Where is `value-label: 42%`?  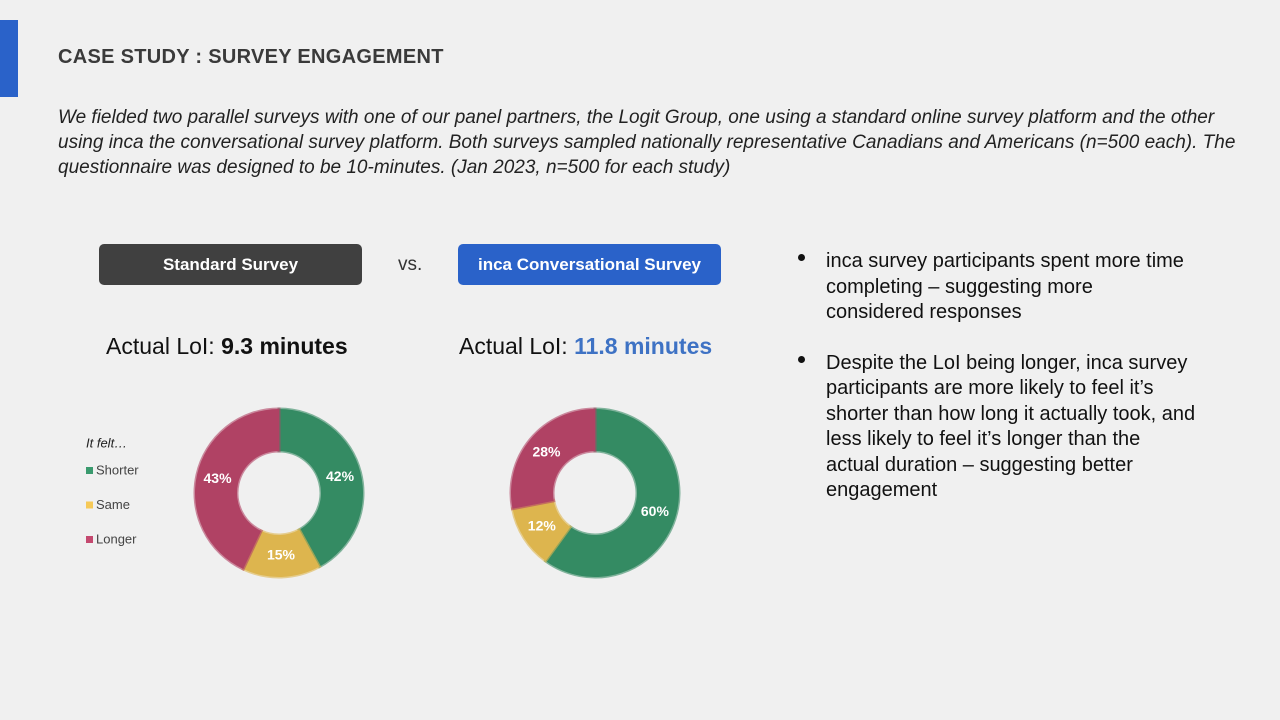 value-label: 42% is located at coordinates (340, 476).